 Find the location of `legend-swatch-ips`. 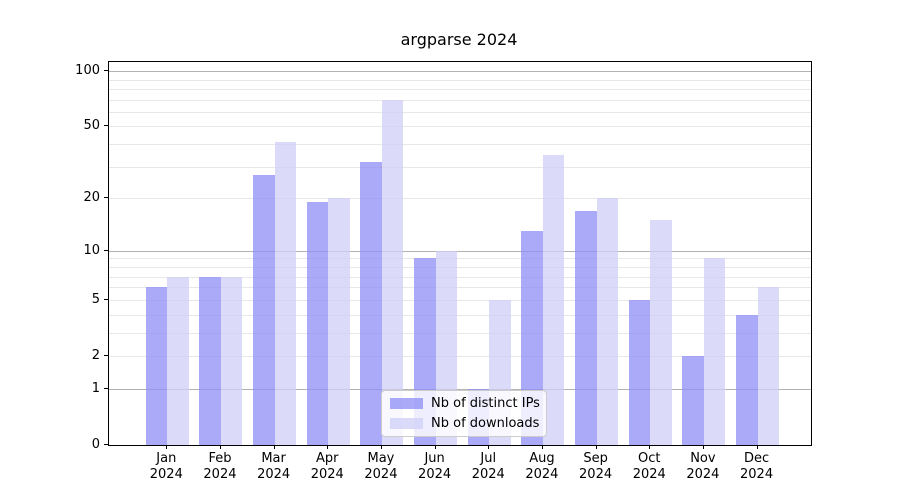

legend-swatch-ips is located at coordinates (406, 403).